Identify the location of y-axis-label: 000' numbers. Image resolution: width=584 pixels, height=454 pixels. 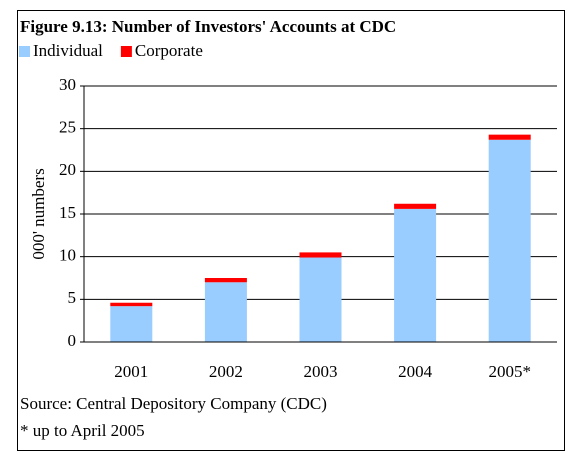
(38, 213).